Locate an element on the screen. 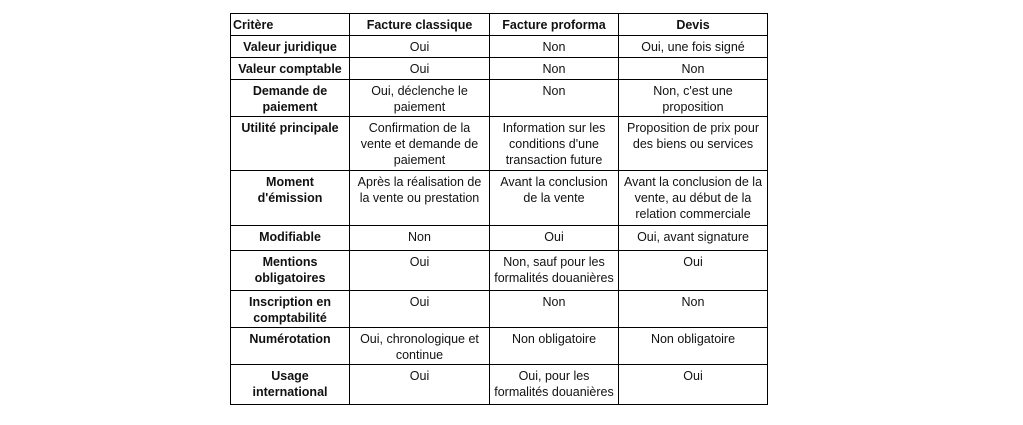 The width and height of the screenshot is (1023, 425). header-cell: Facture proforma is located at coordinates (554, 24).